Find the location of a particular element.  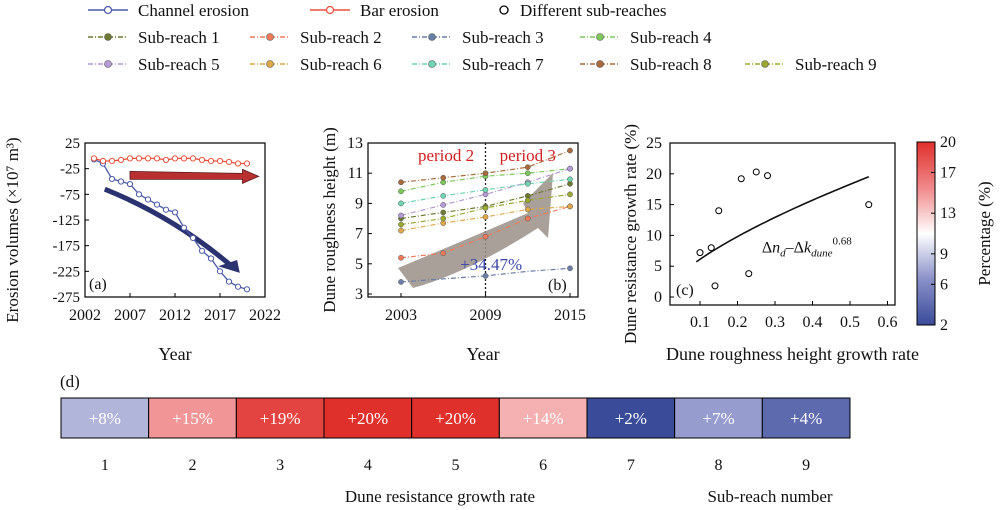

panel-label: (d) is located at coordinates (70, 381).